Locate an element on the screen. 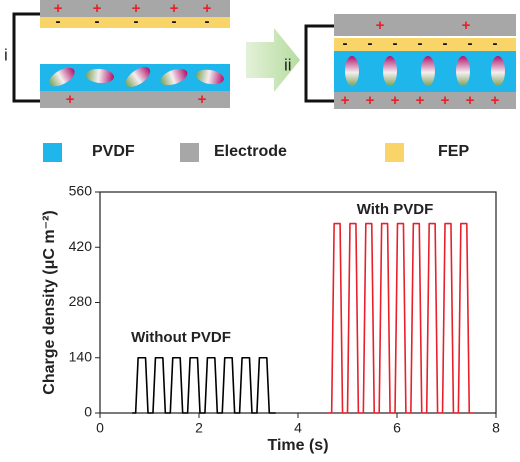 The width and height of the screenshot is (520, 462). legend-label: Electrode is located at coordinates (250, 151).